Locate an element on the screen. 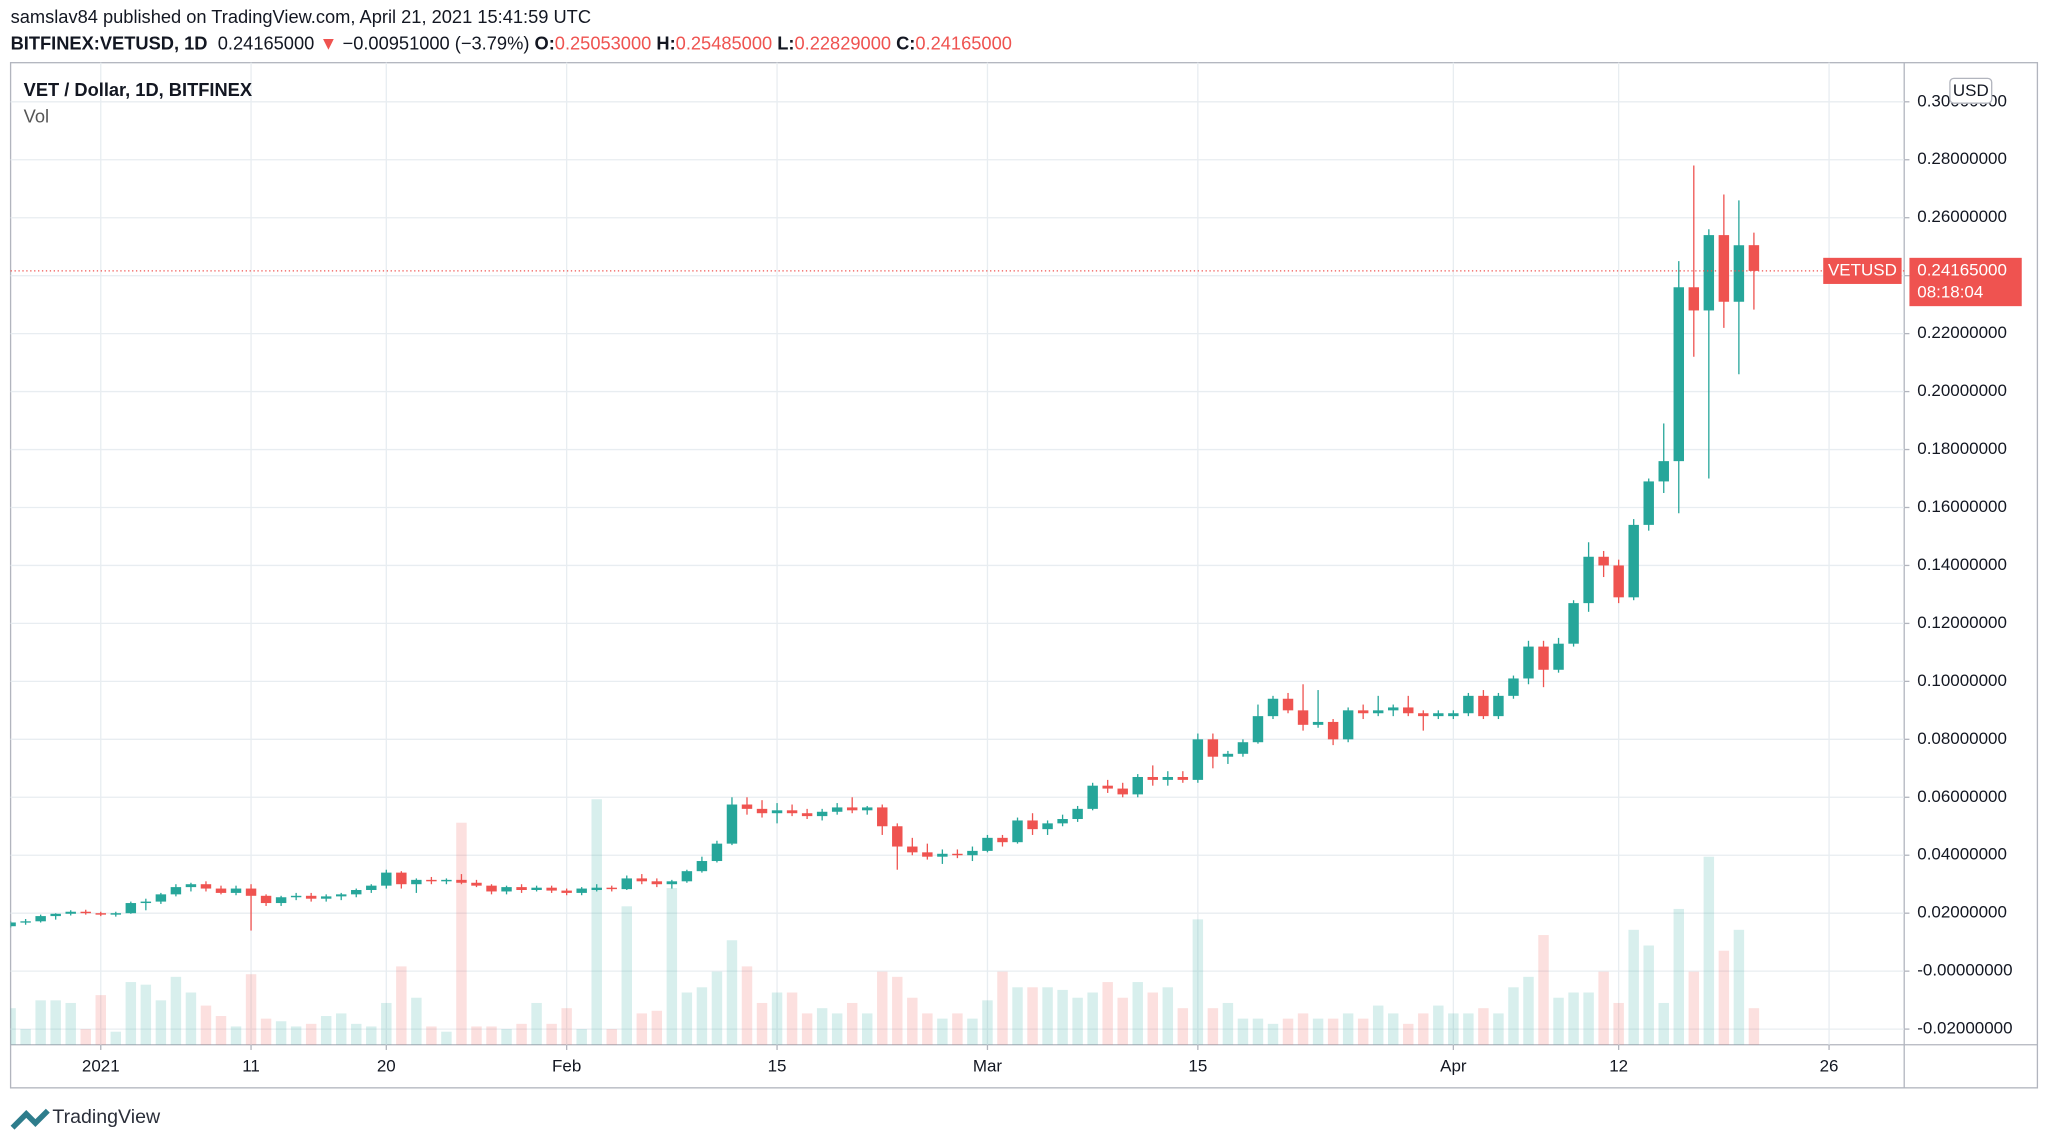  high: 0.25485000 is located at coordinates (724, 42).